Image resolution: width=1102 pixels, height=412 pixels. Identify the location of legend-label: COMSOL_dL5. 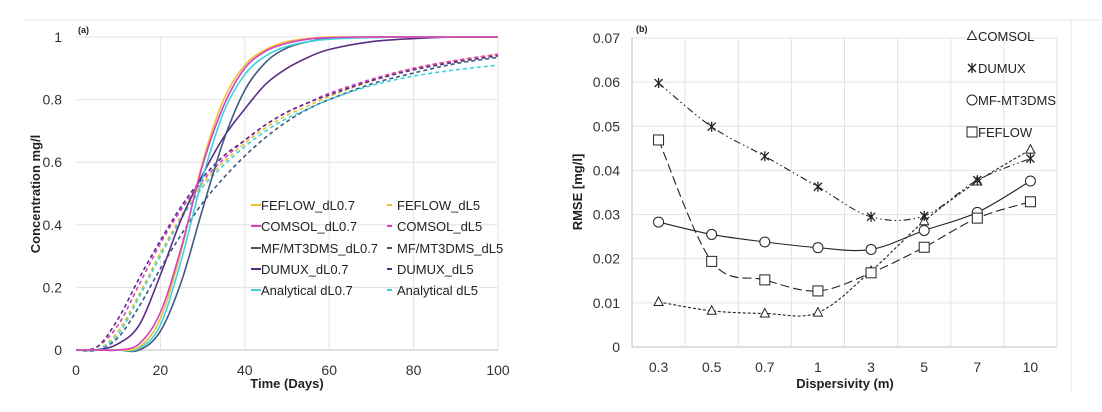
(439, 226).